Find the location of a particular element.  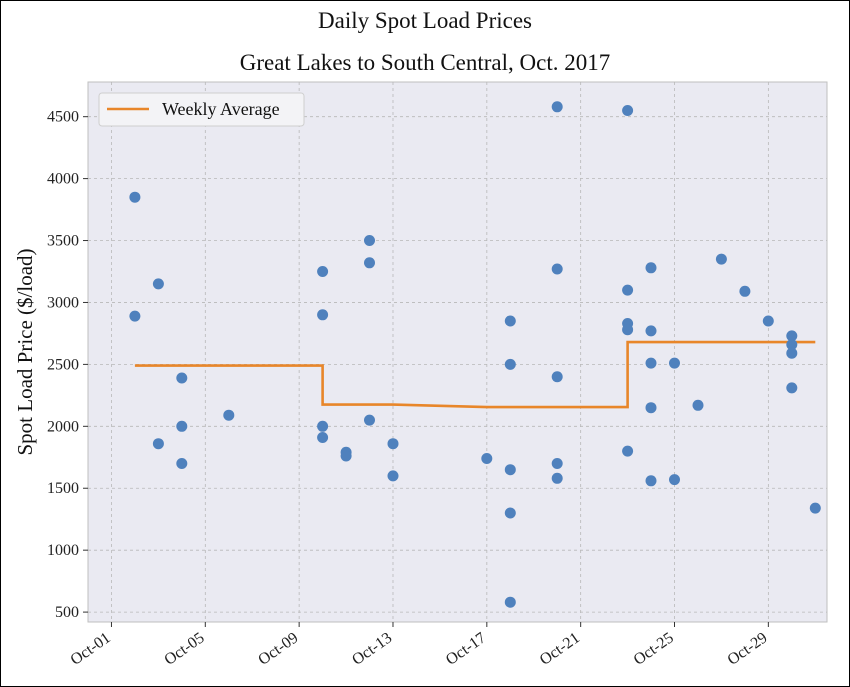

x-tick-label: Oct-21 is located at coordinates (560, 648).